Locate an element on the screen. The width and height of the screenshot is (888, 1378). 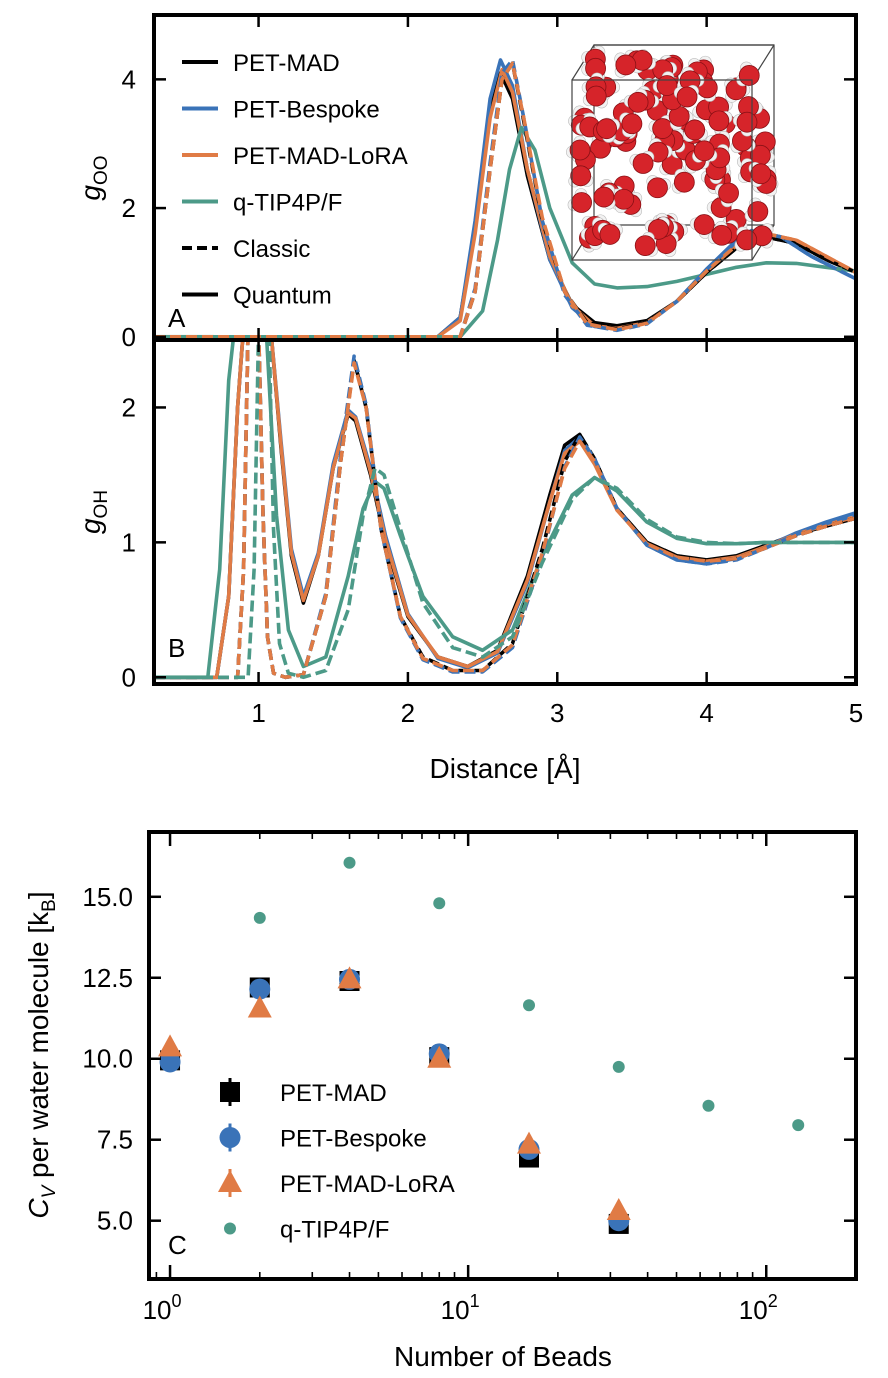
panel-a-label: A is located at coordinates (177, 318).